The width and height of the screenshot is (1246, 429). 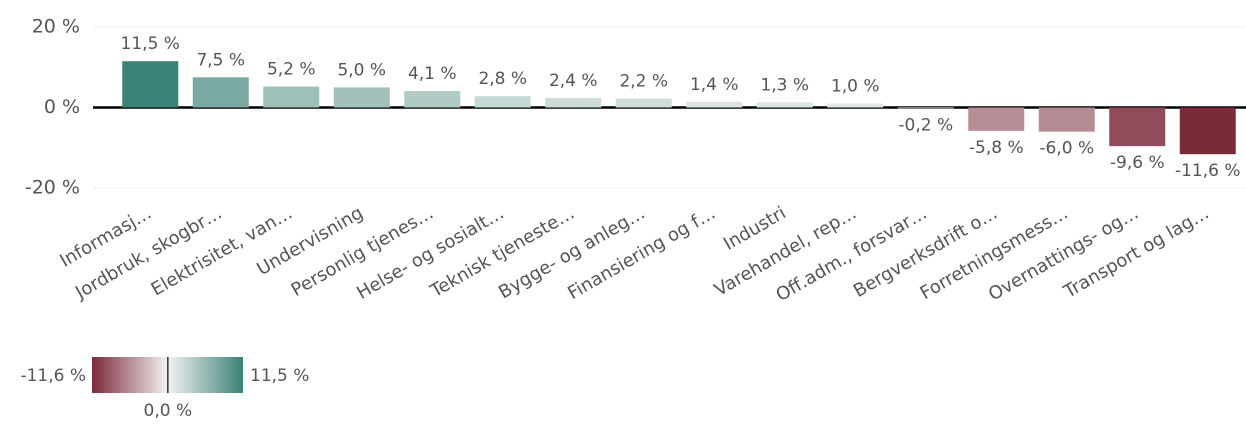 What do you see at coordinates (643, 82) in the screenshot?
I see `data-label: 2,2 %` at bounding box center [643, 82].